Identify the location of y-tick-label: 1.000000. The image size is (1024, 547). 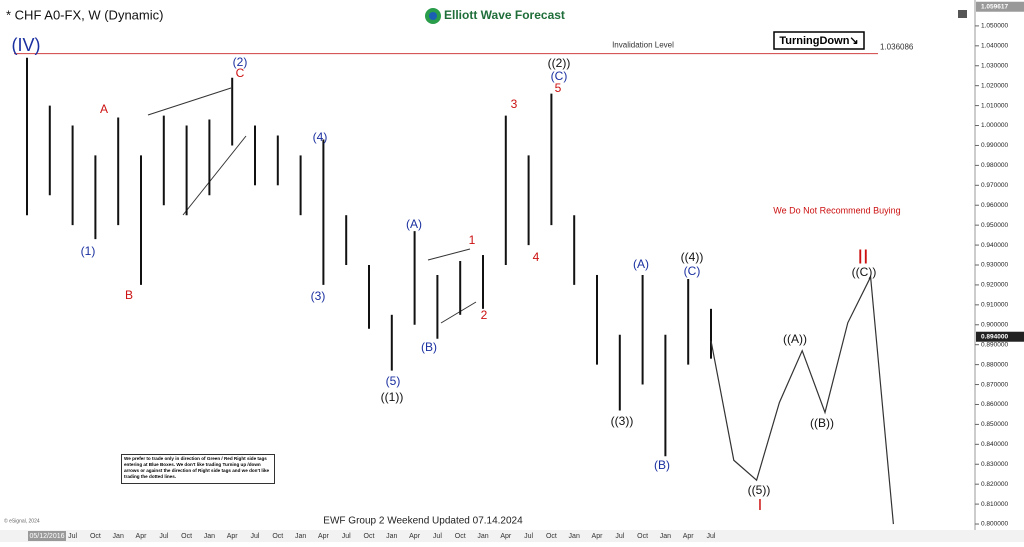
(994, 125).